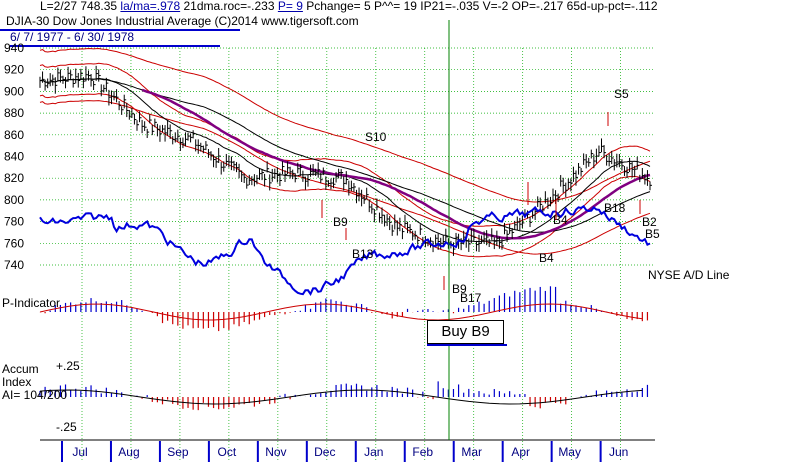 The image size is (800, 464). Describe the element at coordinates (376, 137) in the screenshot. I see `signal-label: S10` at that location.